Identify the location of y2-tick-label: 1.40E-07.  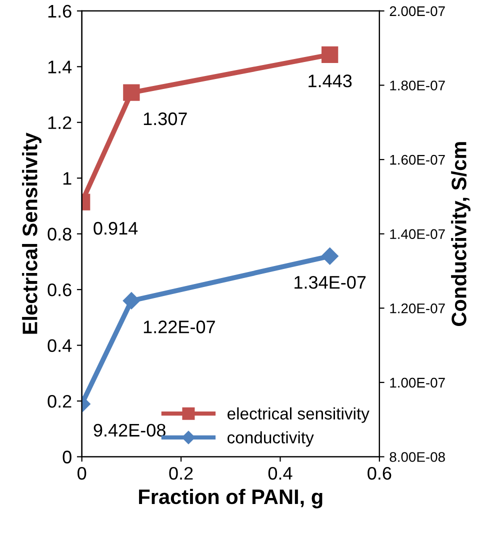
(417, 234).